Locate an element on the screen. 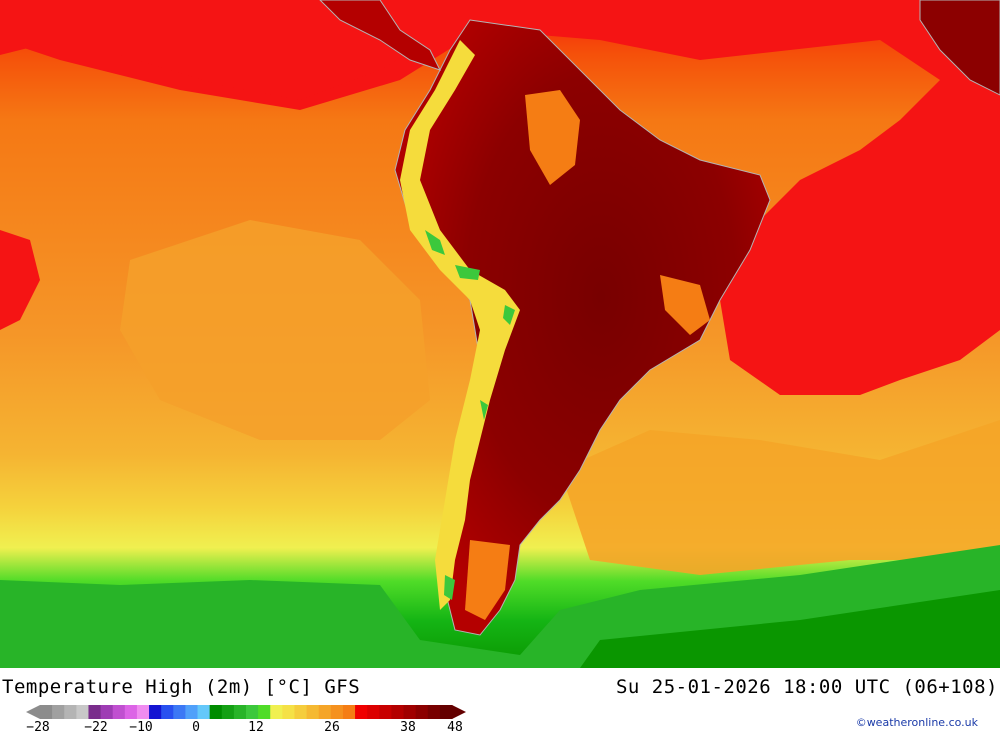 The width and height of the screenshot is (1000, 735). africa-land is located at coordinates (959, 48).